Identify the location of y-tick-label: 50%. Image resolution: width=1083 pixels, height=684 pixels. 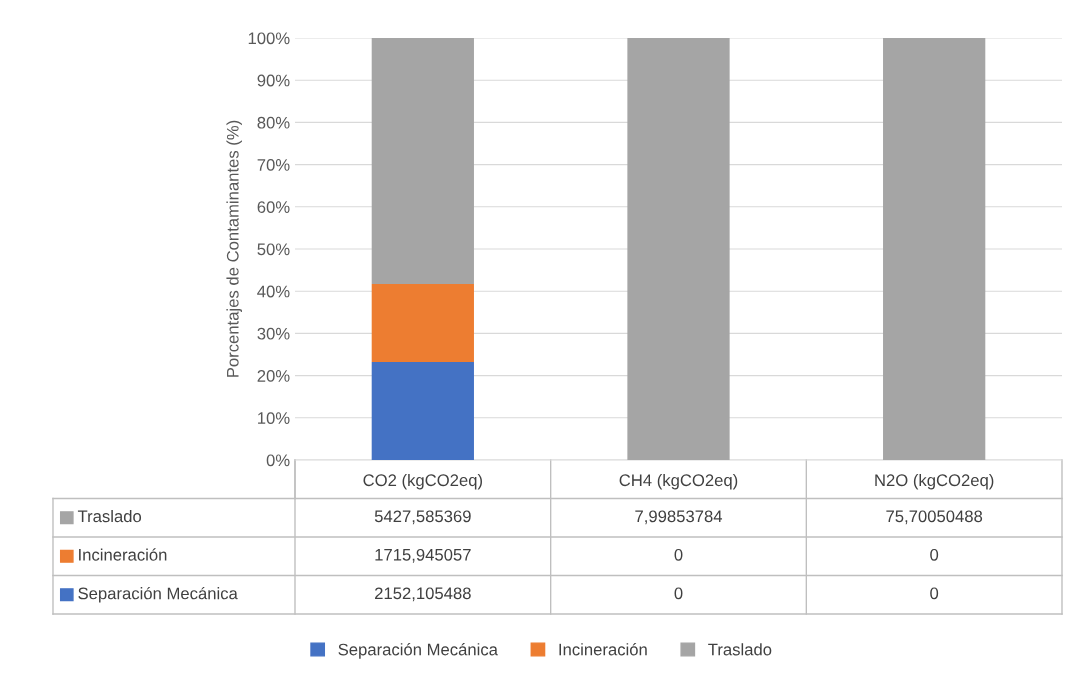
(273, 249).